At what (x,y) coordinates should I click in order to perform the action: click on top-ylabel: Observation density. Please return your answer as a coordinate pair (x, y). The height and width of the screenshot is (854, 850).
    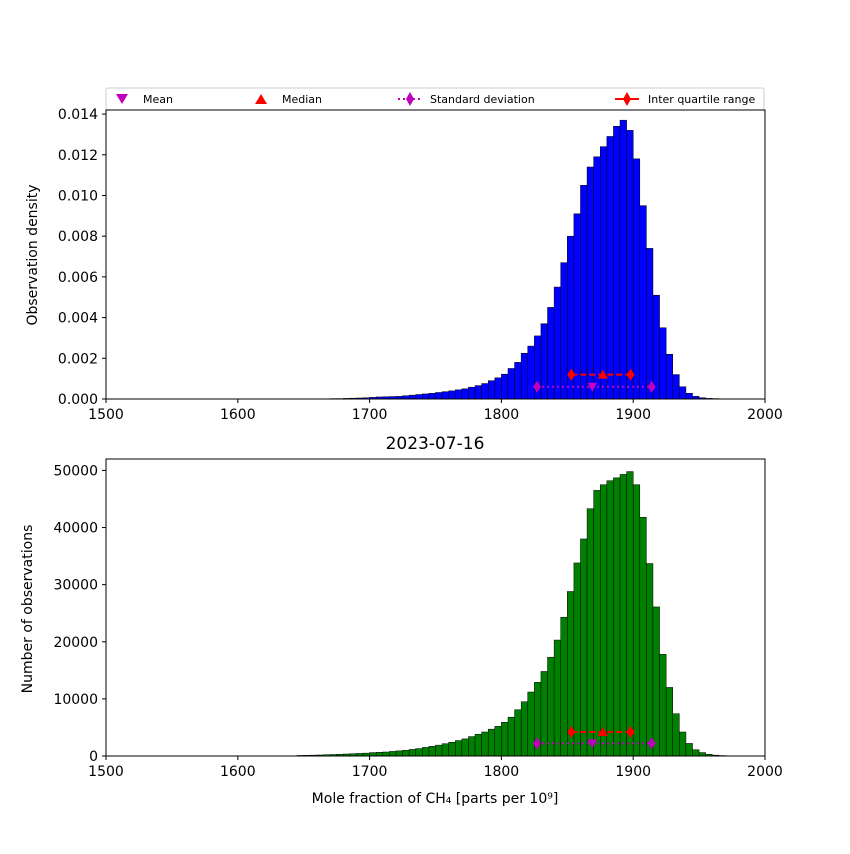
    Looking at the image, I should click on (33, 254).